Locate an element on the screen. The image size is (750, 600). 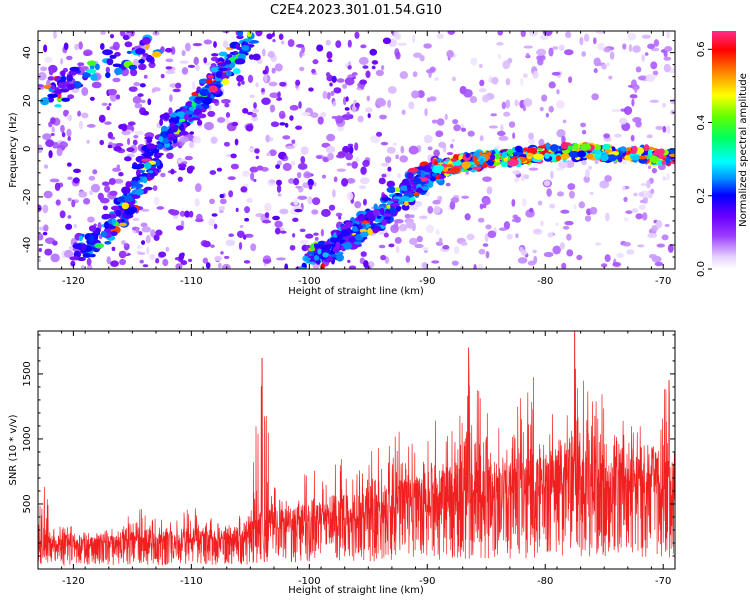
spectrogram-x-tick-label: -70 is located at coordinates (663, 281).